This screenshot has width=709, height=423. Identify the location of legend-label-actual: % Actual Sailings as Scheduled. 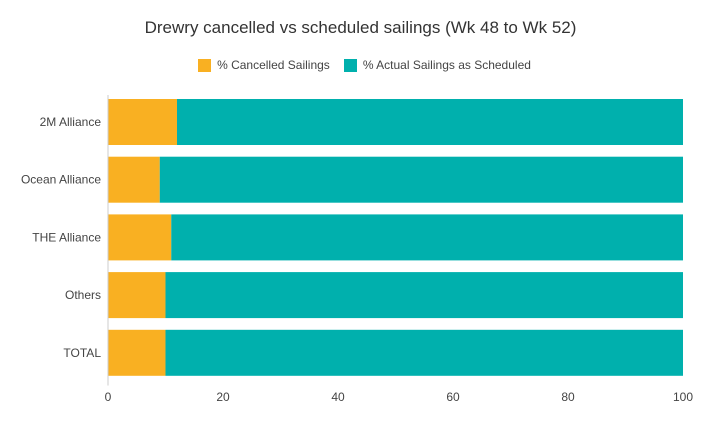
(446, 65).